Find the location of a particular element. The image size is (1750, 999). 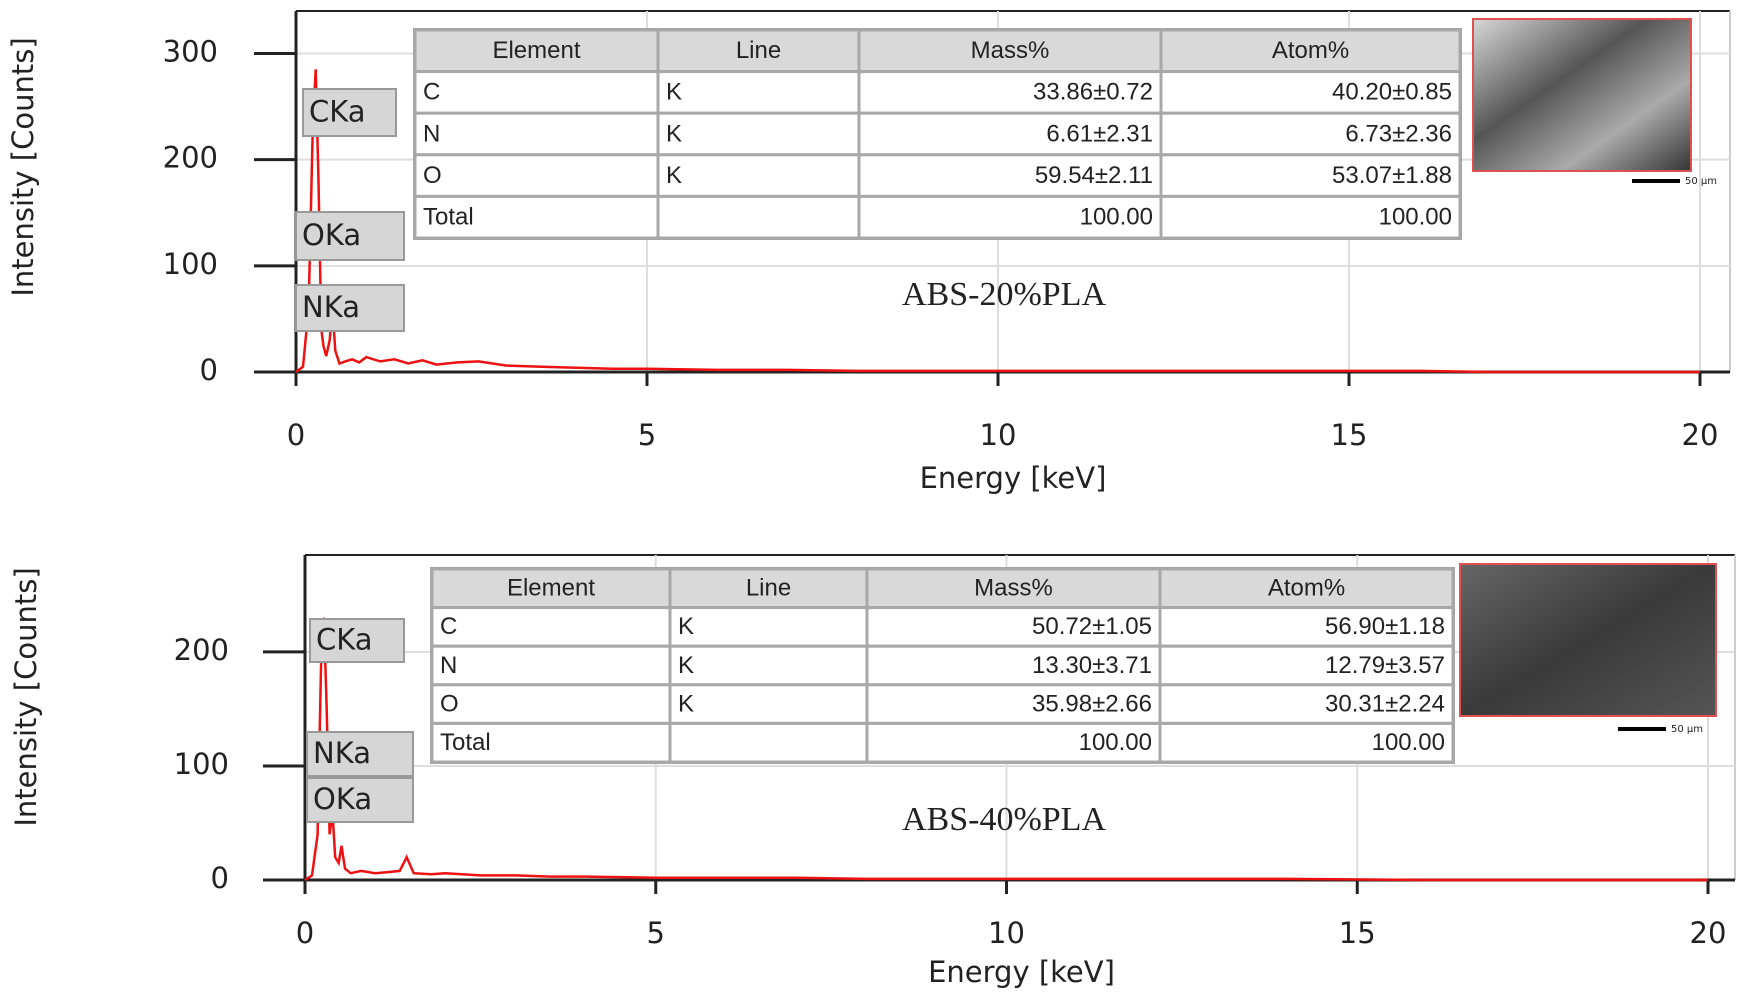

table-cell-text: 30.31±2.24 is located at coordinates (1385, 703).